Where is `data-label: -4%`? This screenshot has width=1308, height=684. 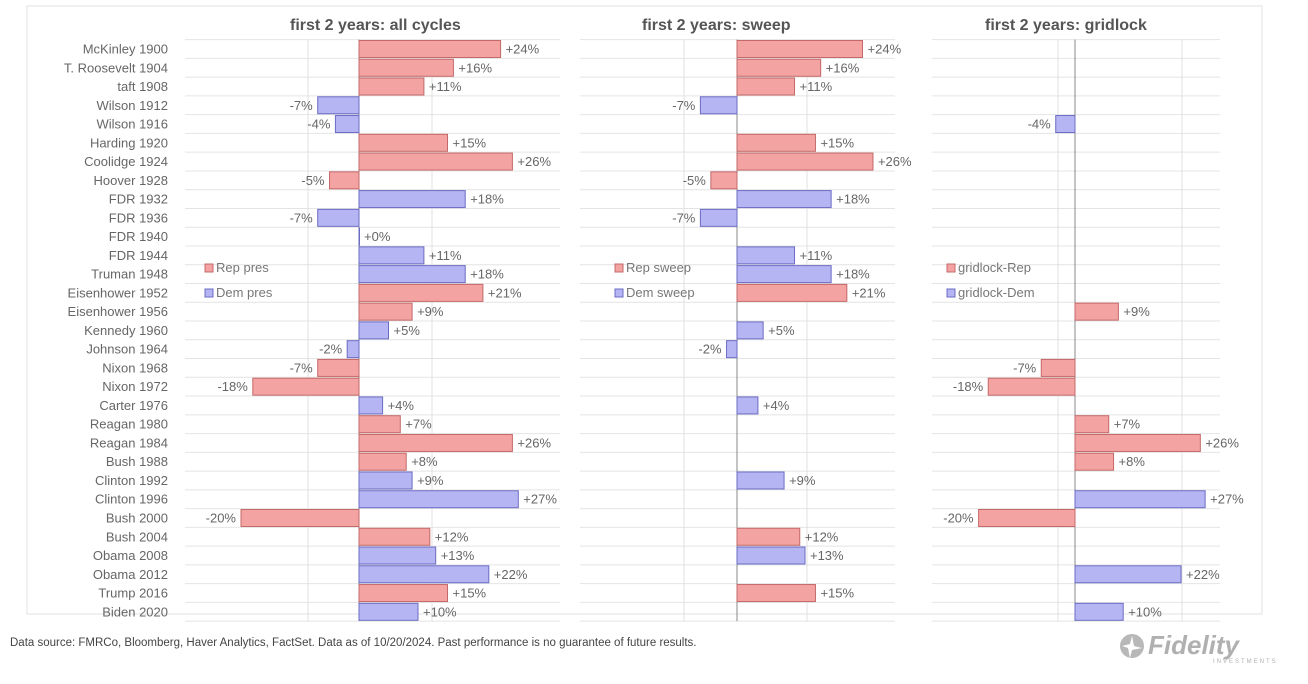 data-label: -4% is located at coordinates (1040, 124).